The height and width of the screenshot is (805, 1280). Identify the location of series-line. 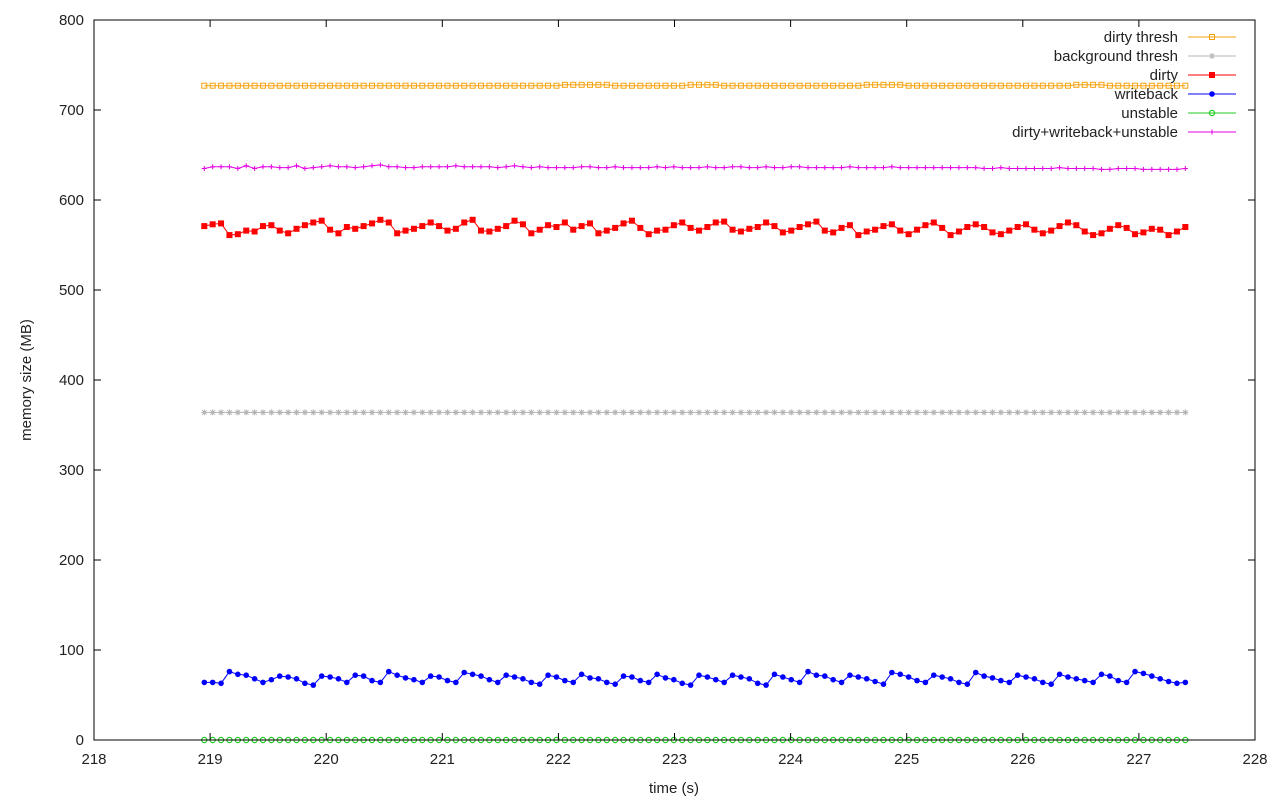
(695, 167).